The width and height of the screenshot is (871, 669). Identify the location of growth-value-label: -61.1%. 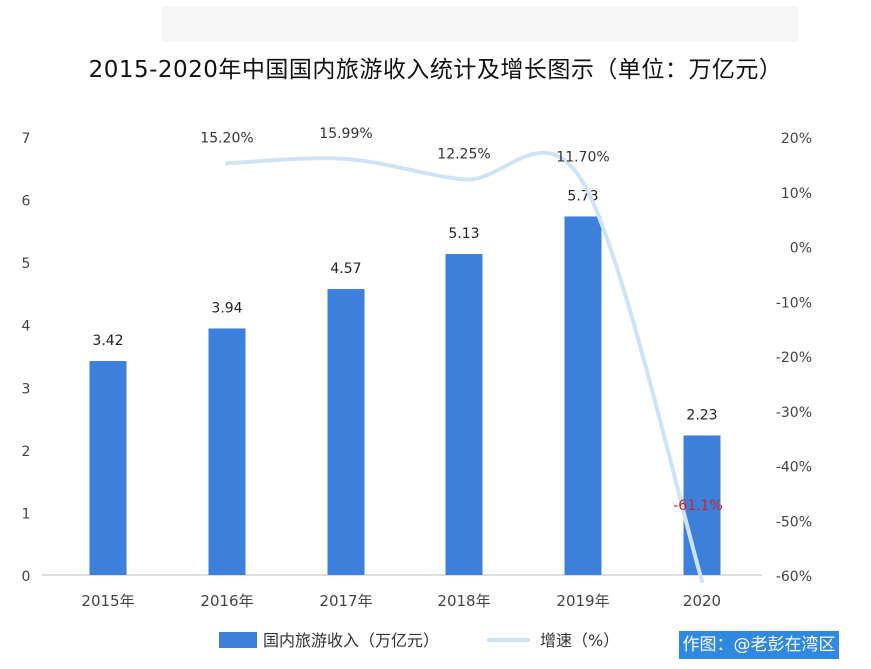
(698, 506).